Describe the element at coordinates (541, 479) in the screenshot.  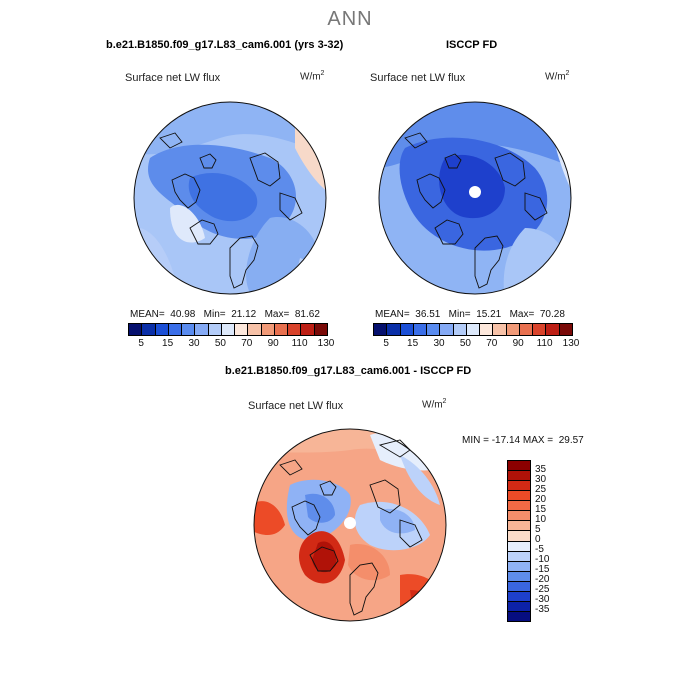
I see `diff-colorbar-tick-label: 30` at that location.